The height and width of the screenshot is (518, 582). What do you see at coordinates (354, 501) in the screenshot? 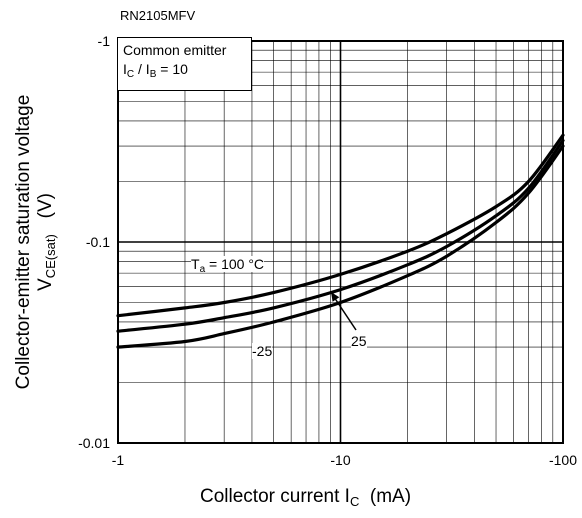
I see `x-axis-label-subscript: C` at bounding box center [354, 501].